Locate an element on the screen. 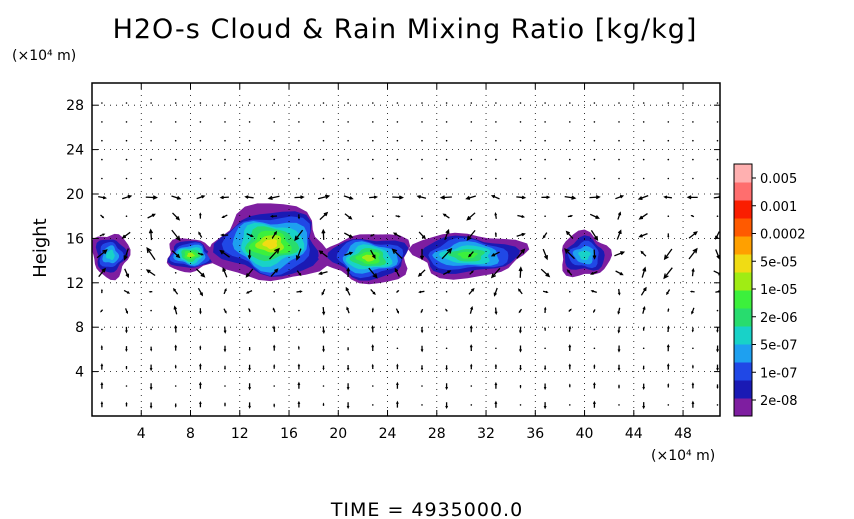  chart-title: H2O-s Cloud & Rain Mixing Ratio [kg/kg] is located at coordinates (405, 29).